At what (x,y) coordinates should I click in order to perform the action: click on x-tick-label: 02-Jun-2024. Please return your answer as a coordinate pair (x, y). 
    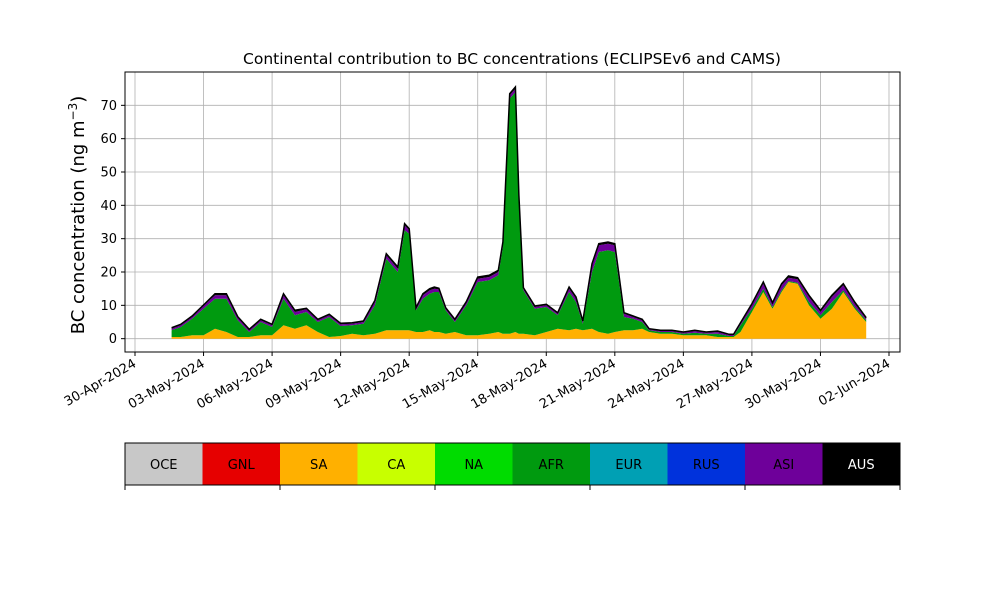
    Looking at the image, I should click on (854, 382).